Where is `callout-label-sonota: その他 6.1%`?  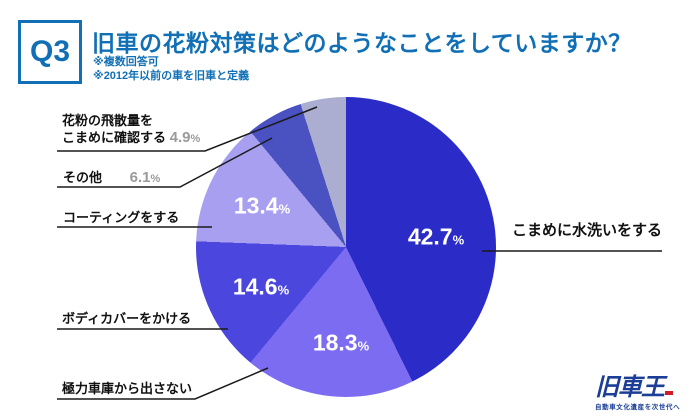
callout-label-sonota: その他 6.1% is located at coordinates (111, 178).